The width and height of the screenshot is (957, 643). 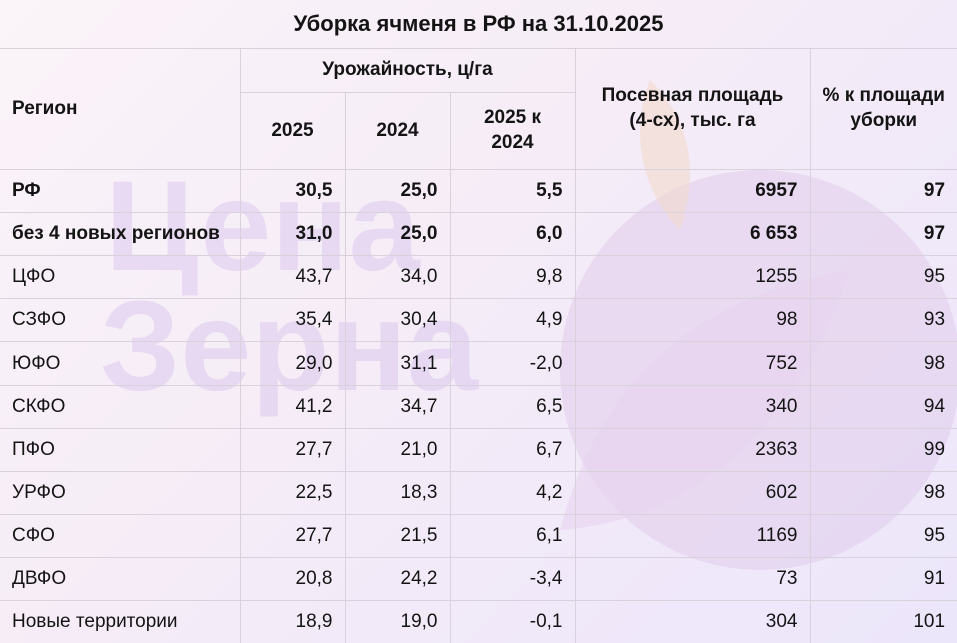 I want to click on header-row-2: 2025 2024 2025 к 2024, so click(x=478, y=131).